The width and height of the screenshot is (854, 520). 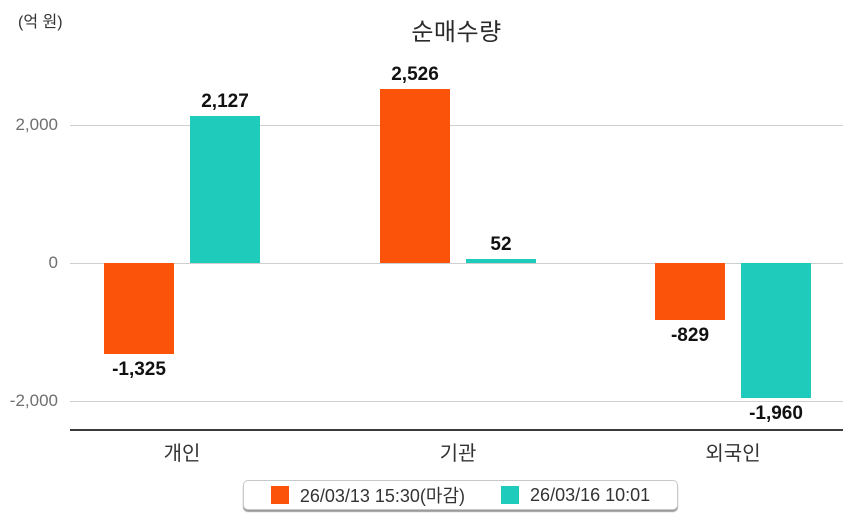 What do you see at coordinates (590, 494) in the screenshot?
I see `legend-label-current-session: 26/03/16 10:01` at bounding box center [590, 494].